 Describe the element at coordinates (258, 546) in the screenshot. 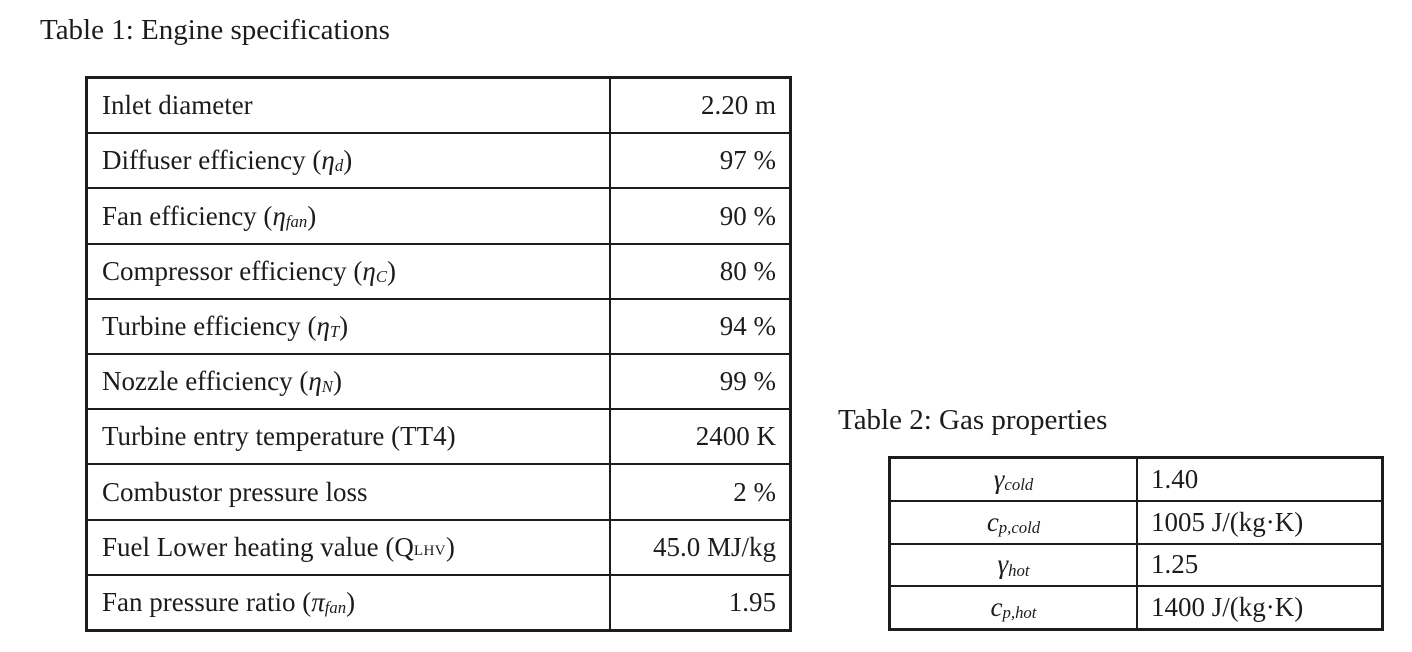

I see `label-text: Fuel Lower heating value (Q` at that location.